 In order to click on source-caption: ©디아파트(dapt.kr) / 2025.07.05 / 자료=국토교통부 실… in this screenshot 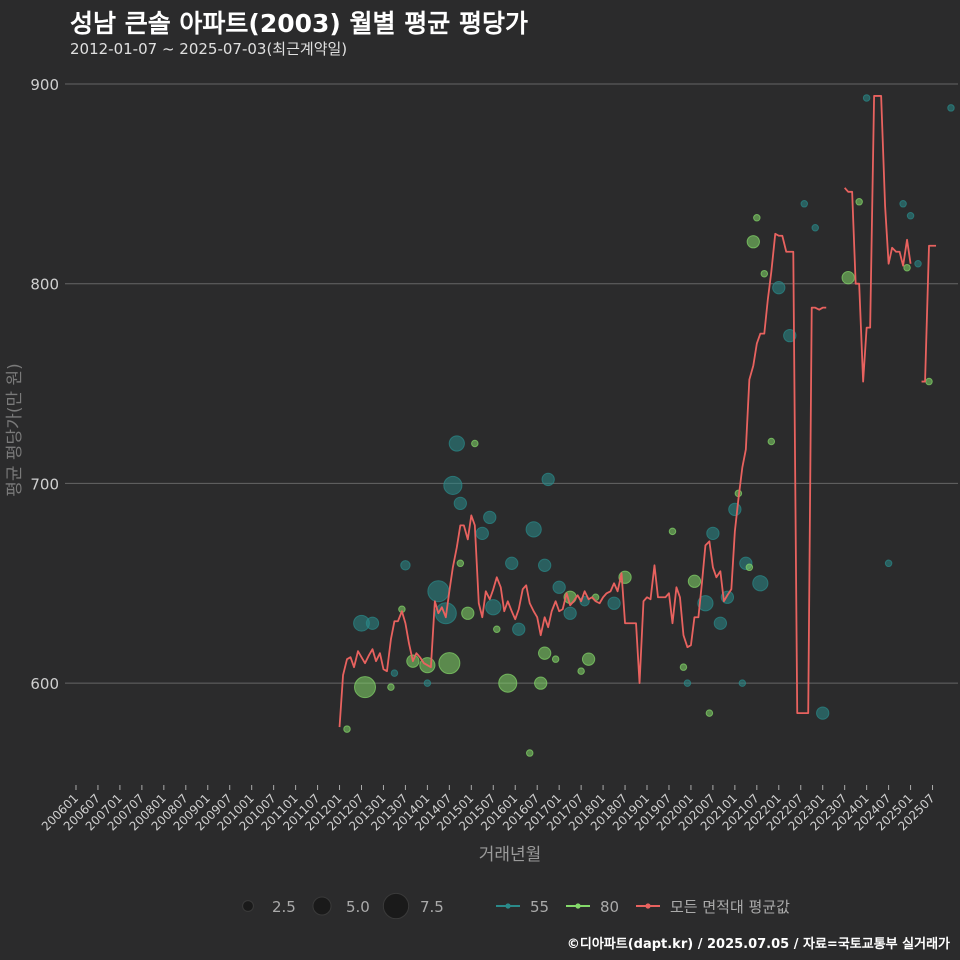, I will do `click(758, 944)`.